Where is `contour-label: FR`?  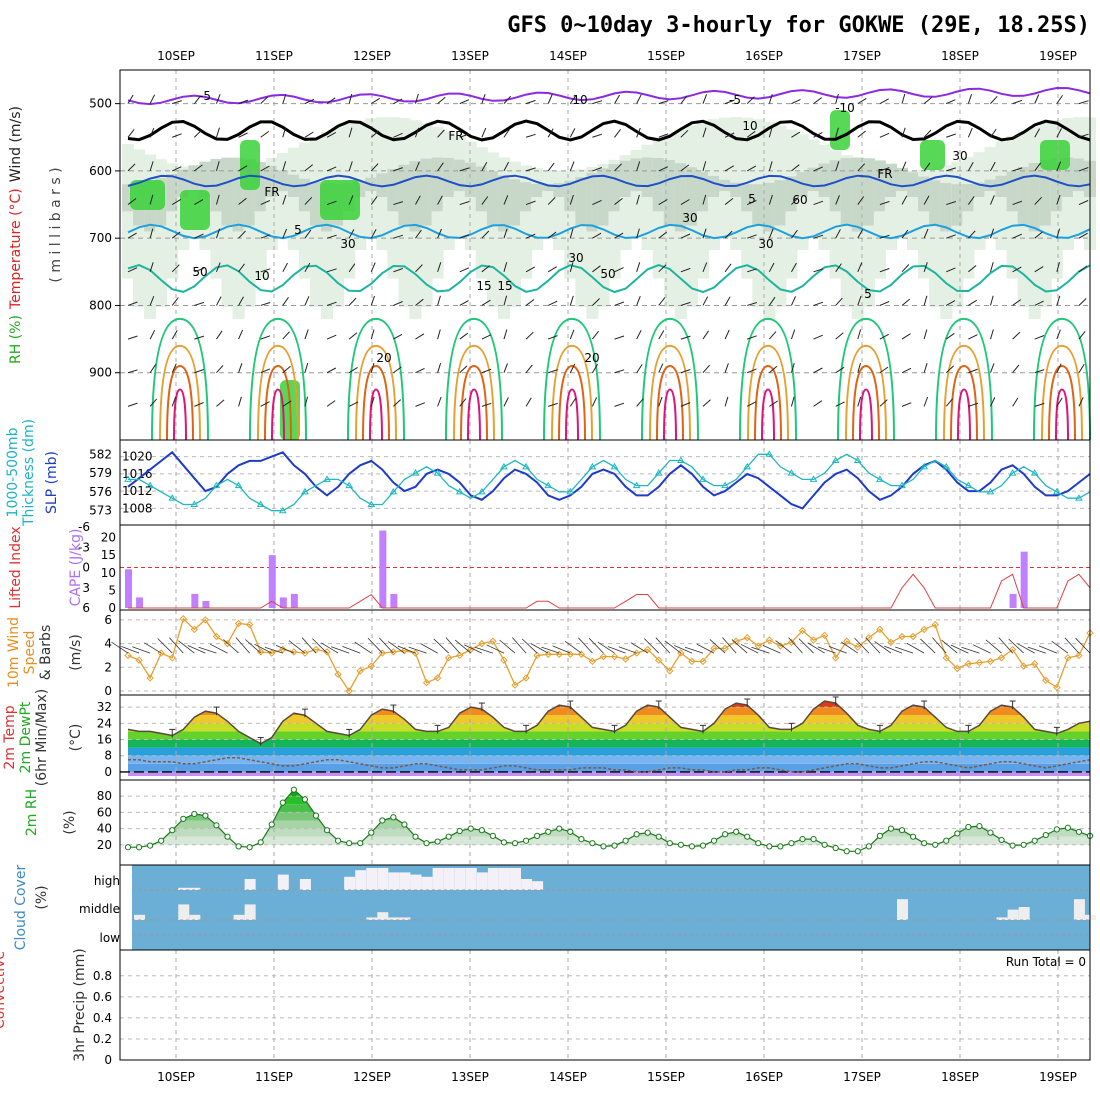
contour-label: FR is located at coordinates (455, 136).